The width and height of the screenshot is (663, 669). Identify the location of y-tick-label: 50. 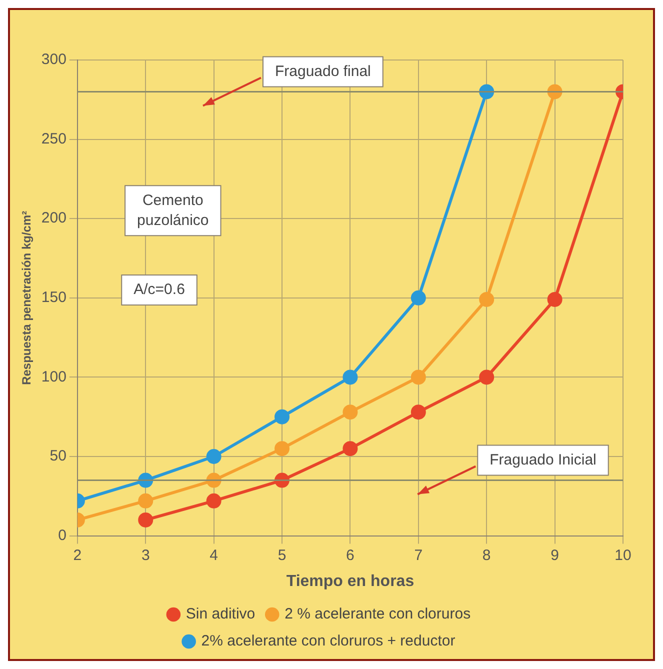
(58, 456).